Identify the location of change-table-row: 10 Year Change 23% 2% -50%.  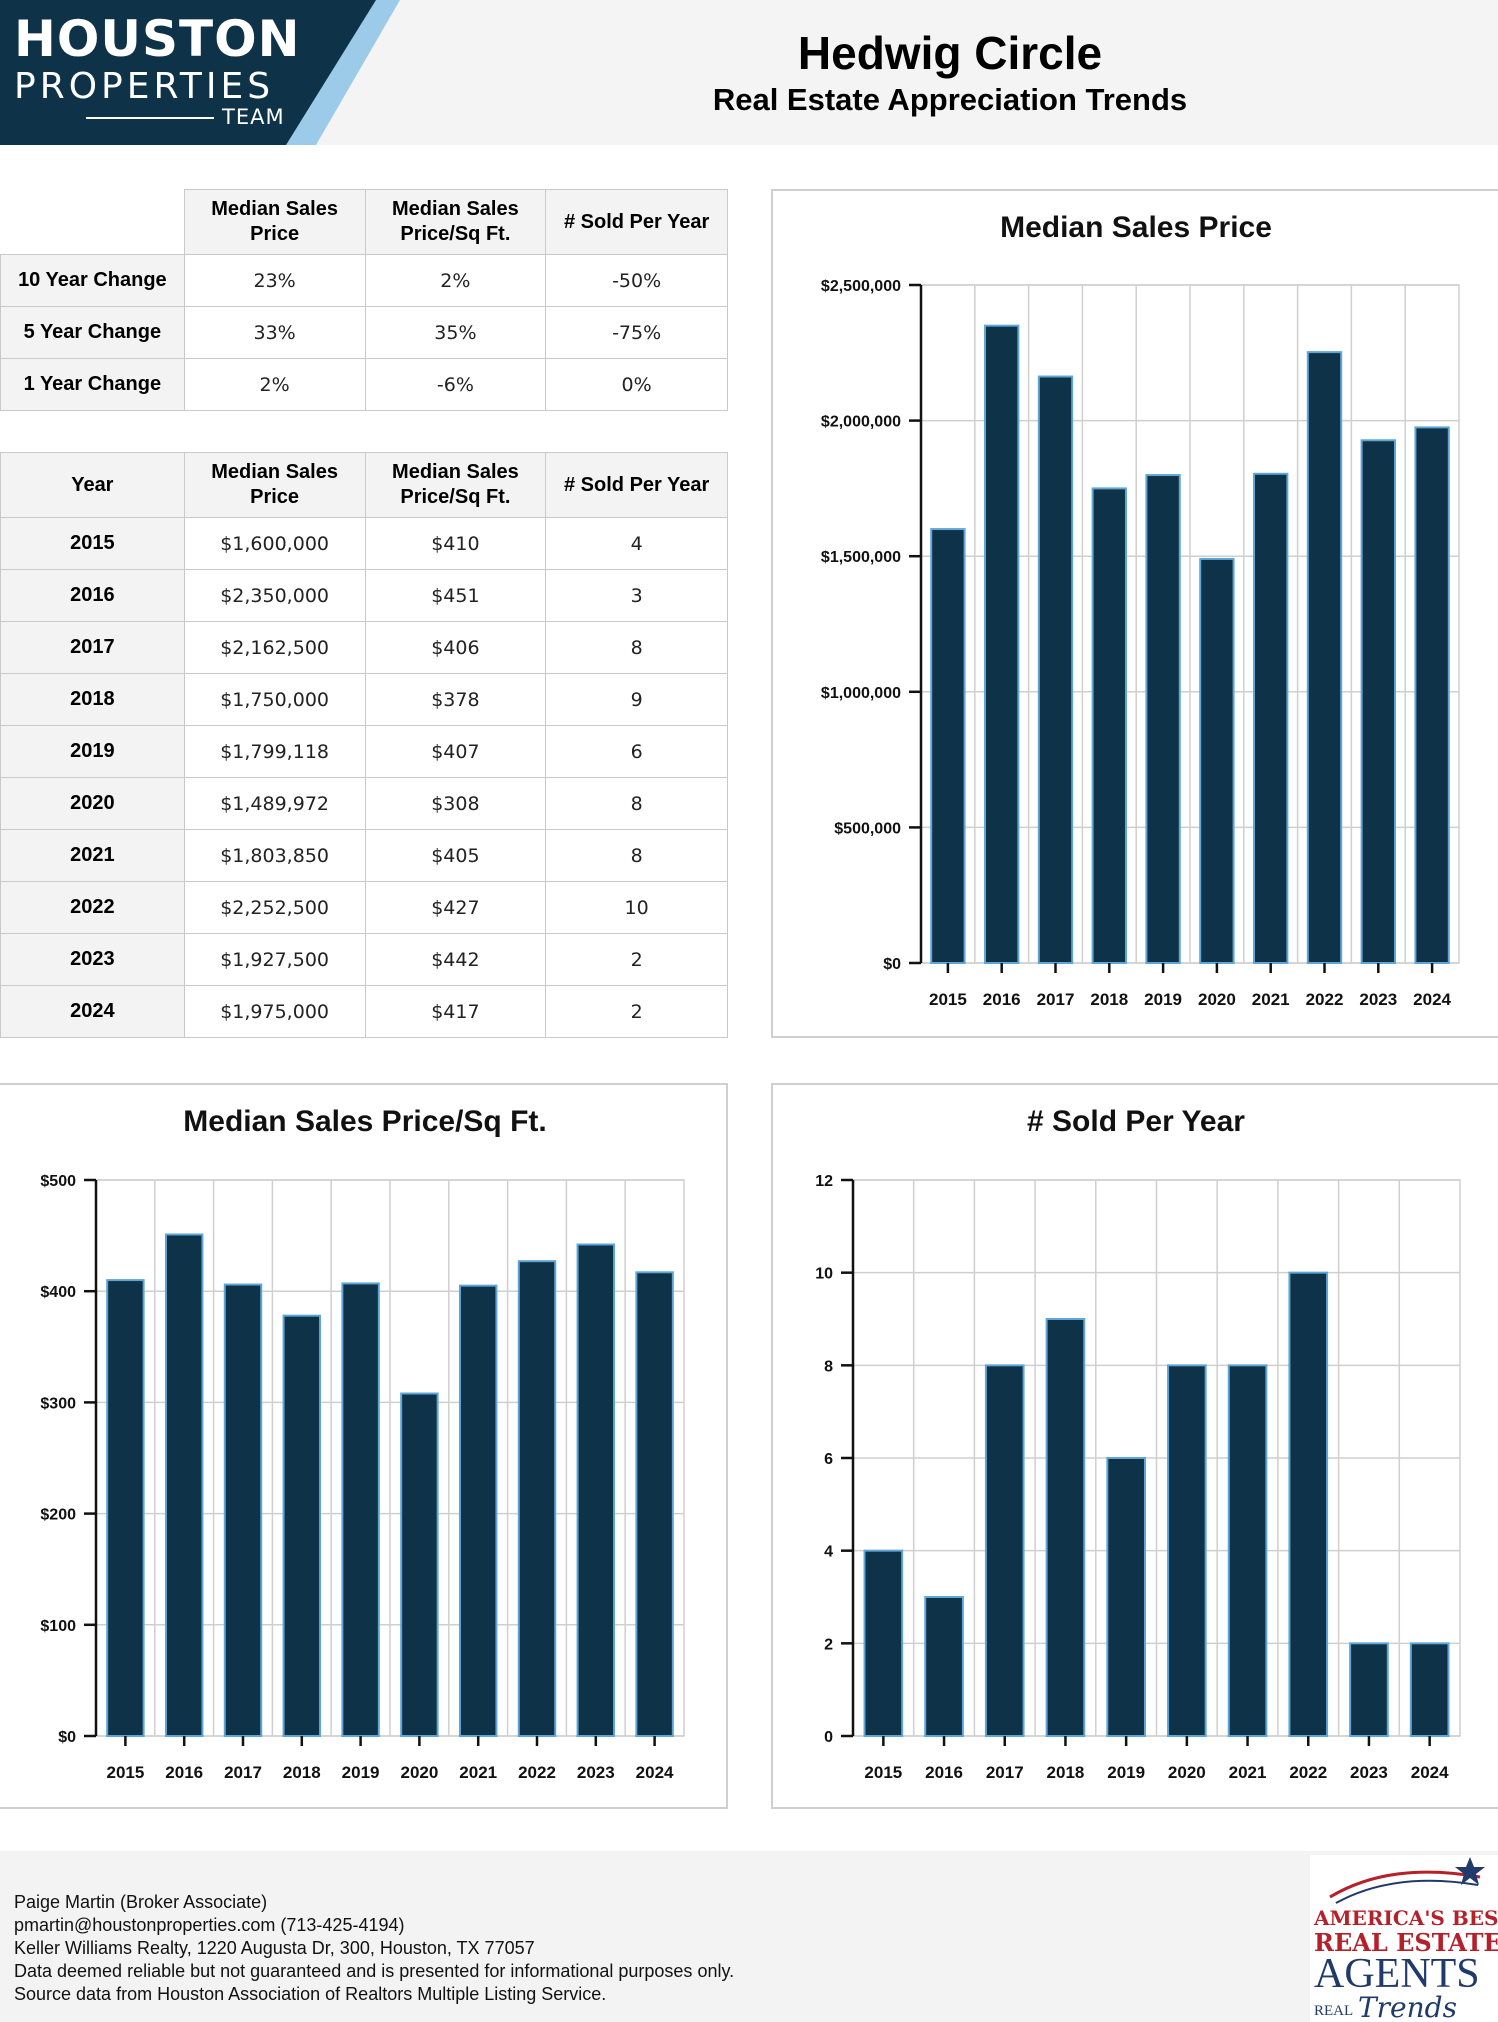
(364, 280).